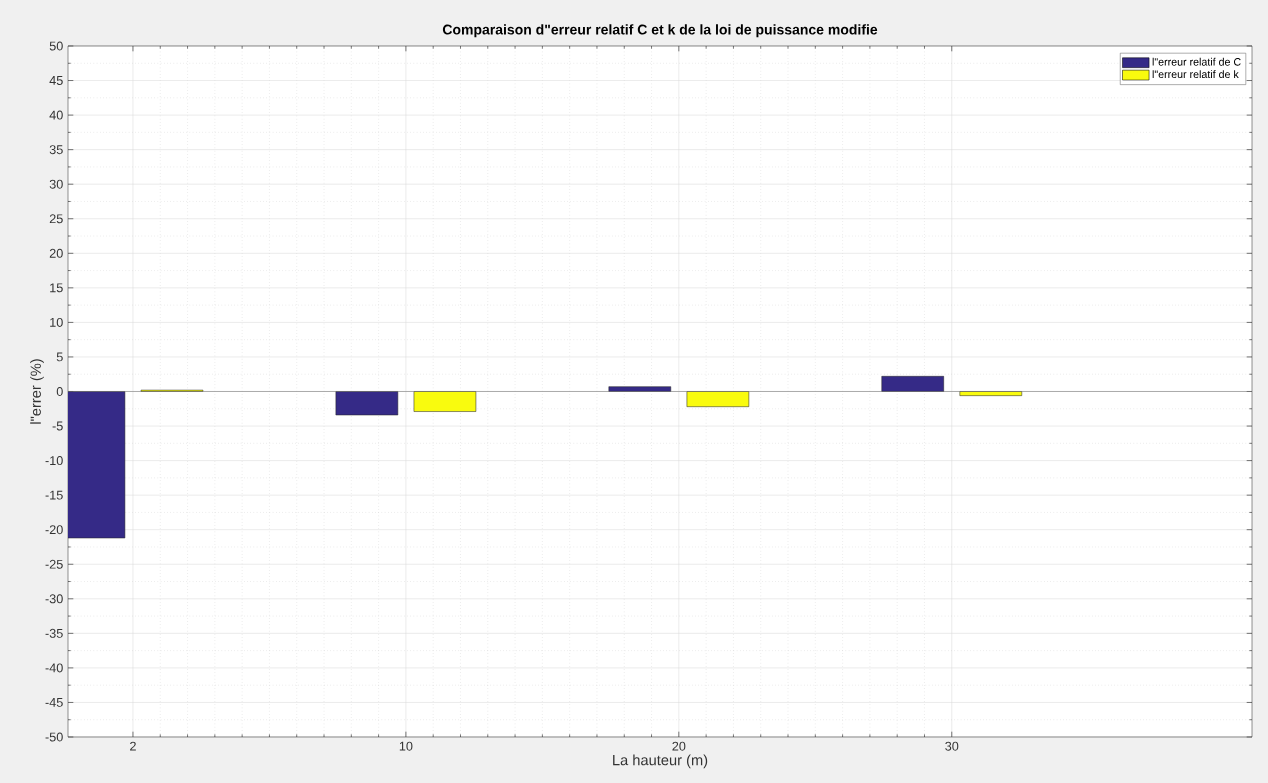  I want to click on y-tick-label: 45, so click(56, 80).